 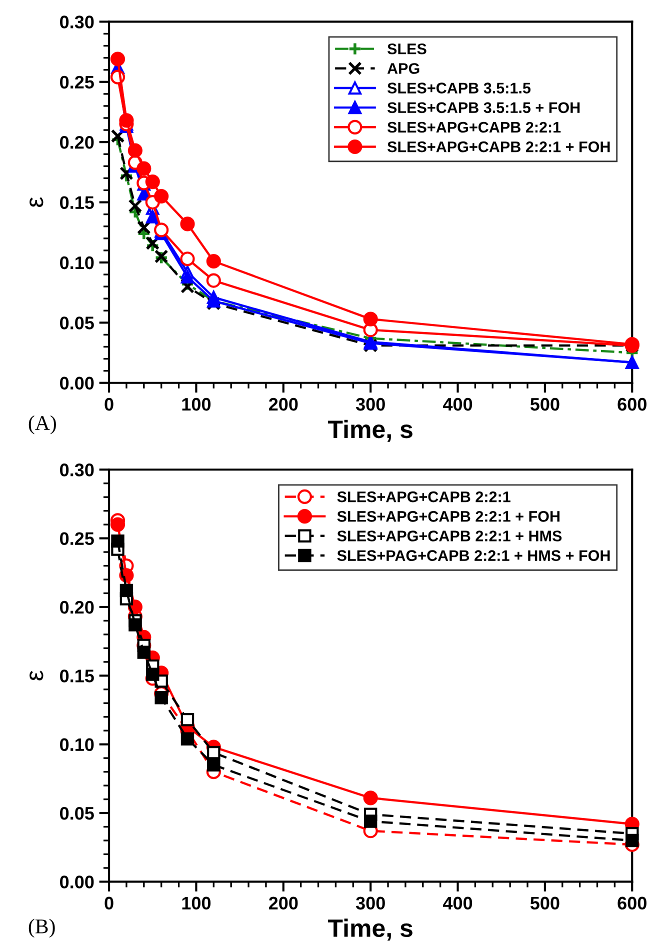 What do you see at coordinates (449, 536) in the screenshot?
I see `legend-label: SLES+APG+CAPB 2:2:1 + HMS` at bounding box center [449, 536].